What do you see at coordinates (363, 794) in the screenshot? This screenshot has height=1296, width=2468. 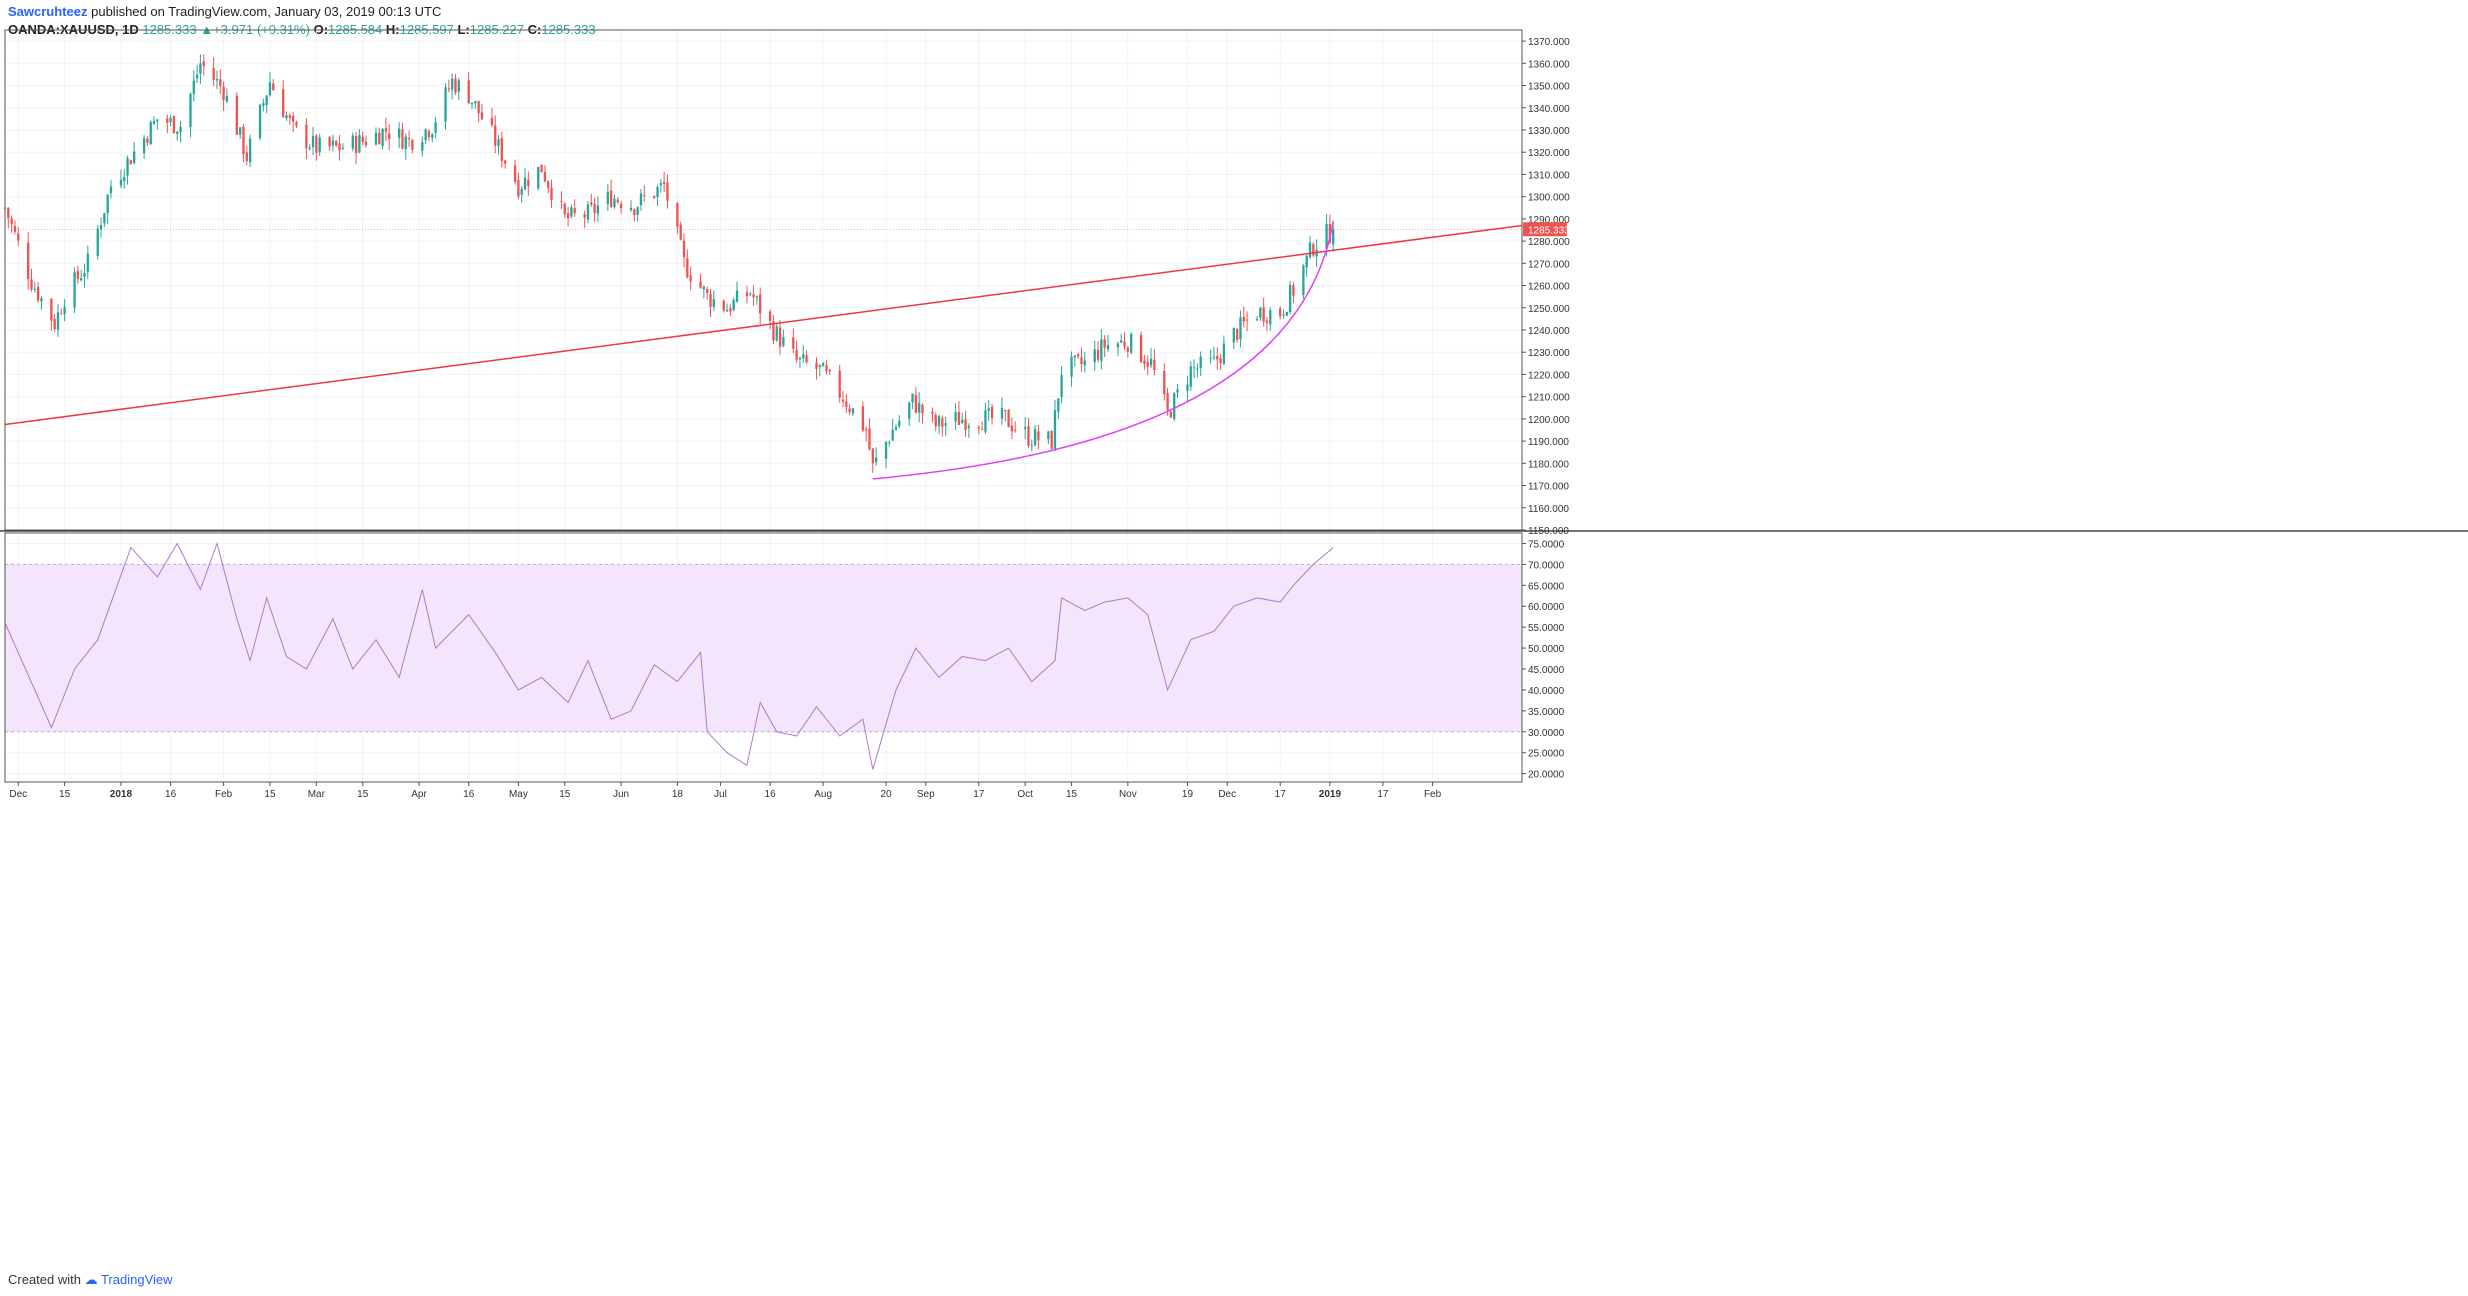 I see `time-tick-label: 15` at bounding box center [363, 794].